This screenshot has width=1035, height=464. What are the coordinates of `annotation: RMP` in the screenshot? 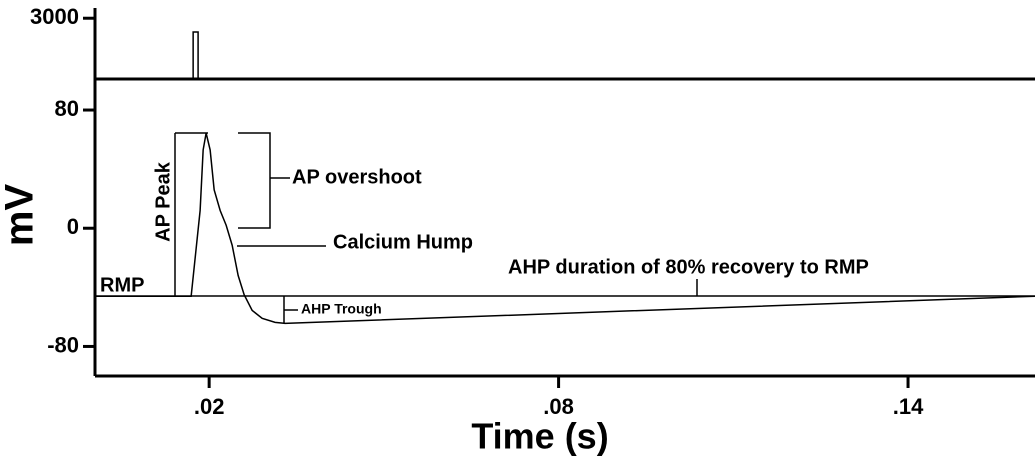 It's located at (122, 285).